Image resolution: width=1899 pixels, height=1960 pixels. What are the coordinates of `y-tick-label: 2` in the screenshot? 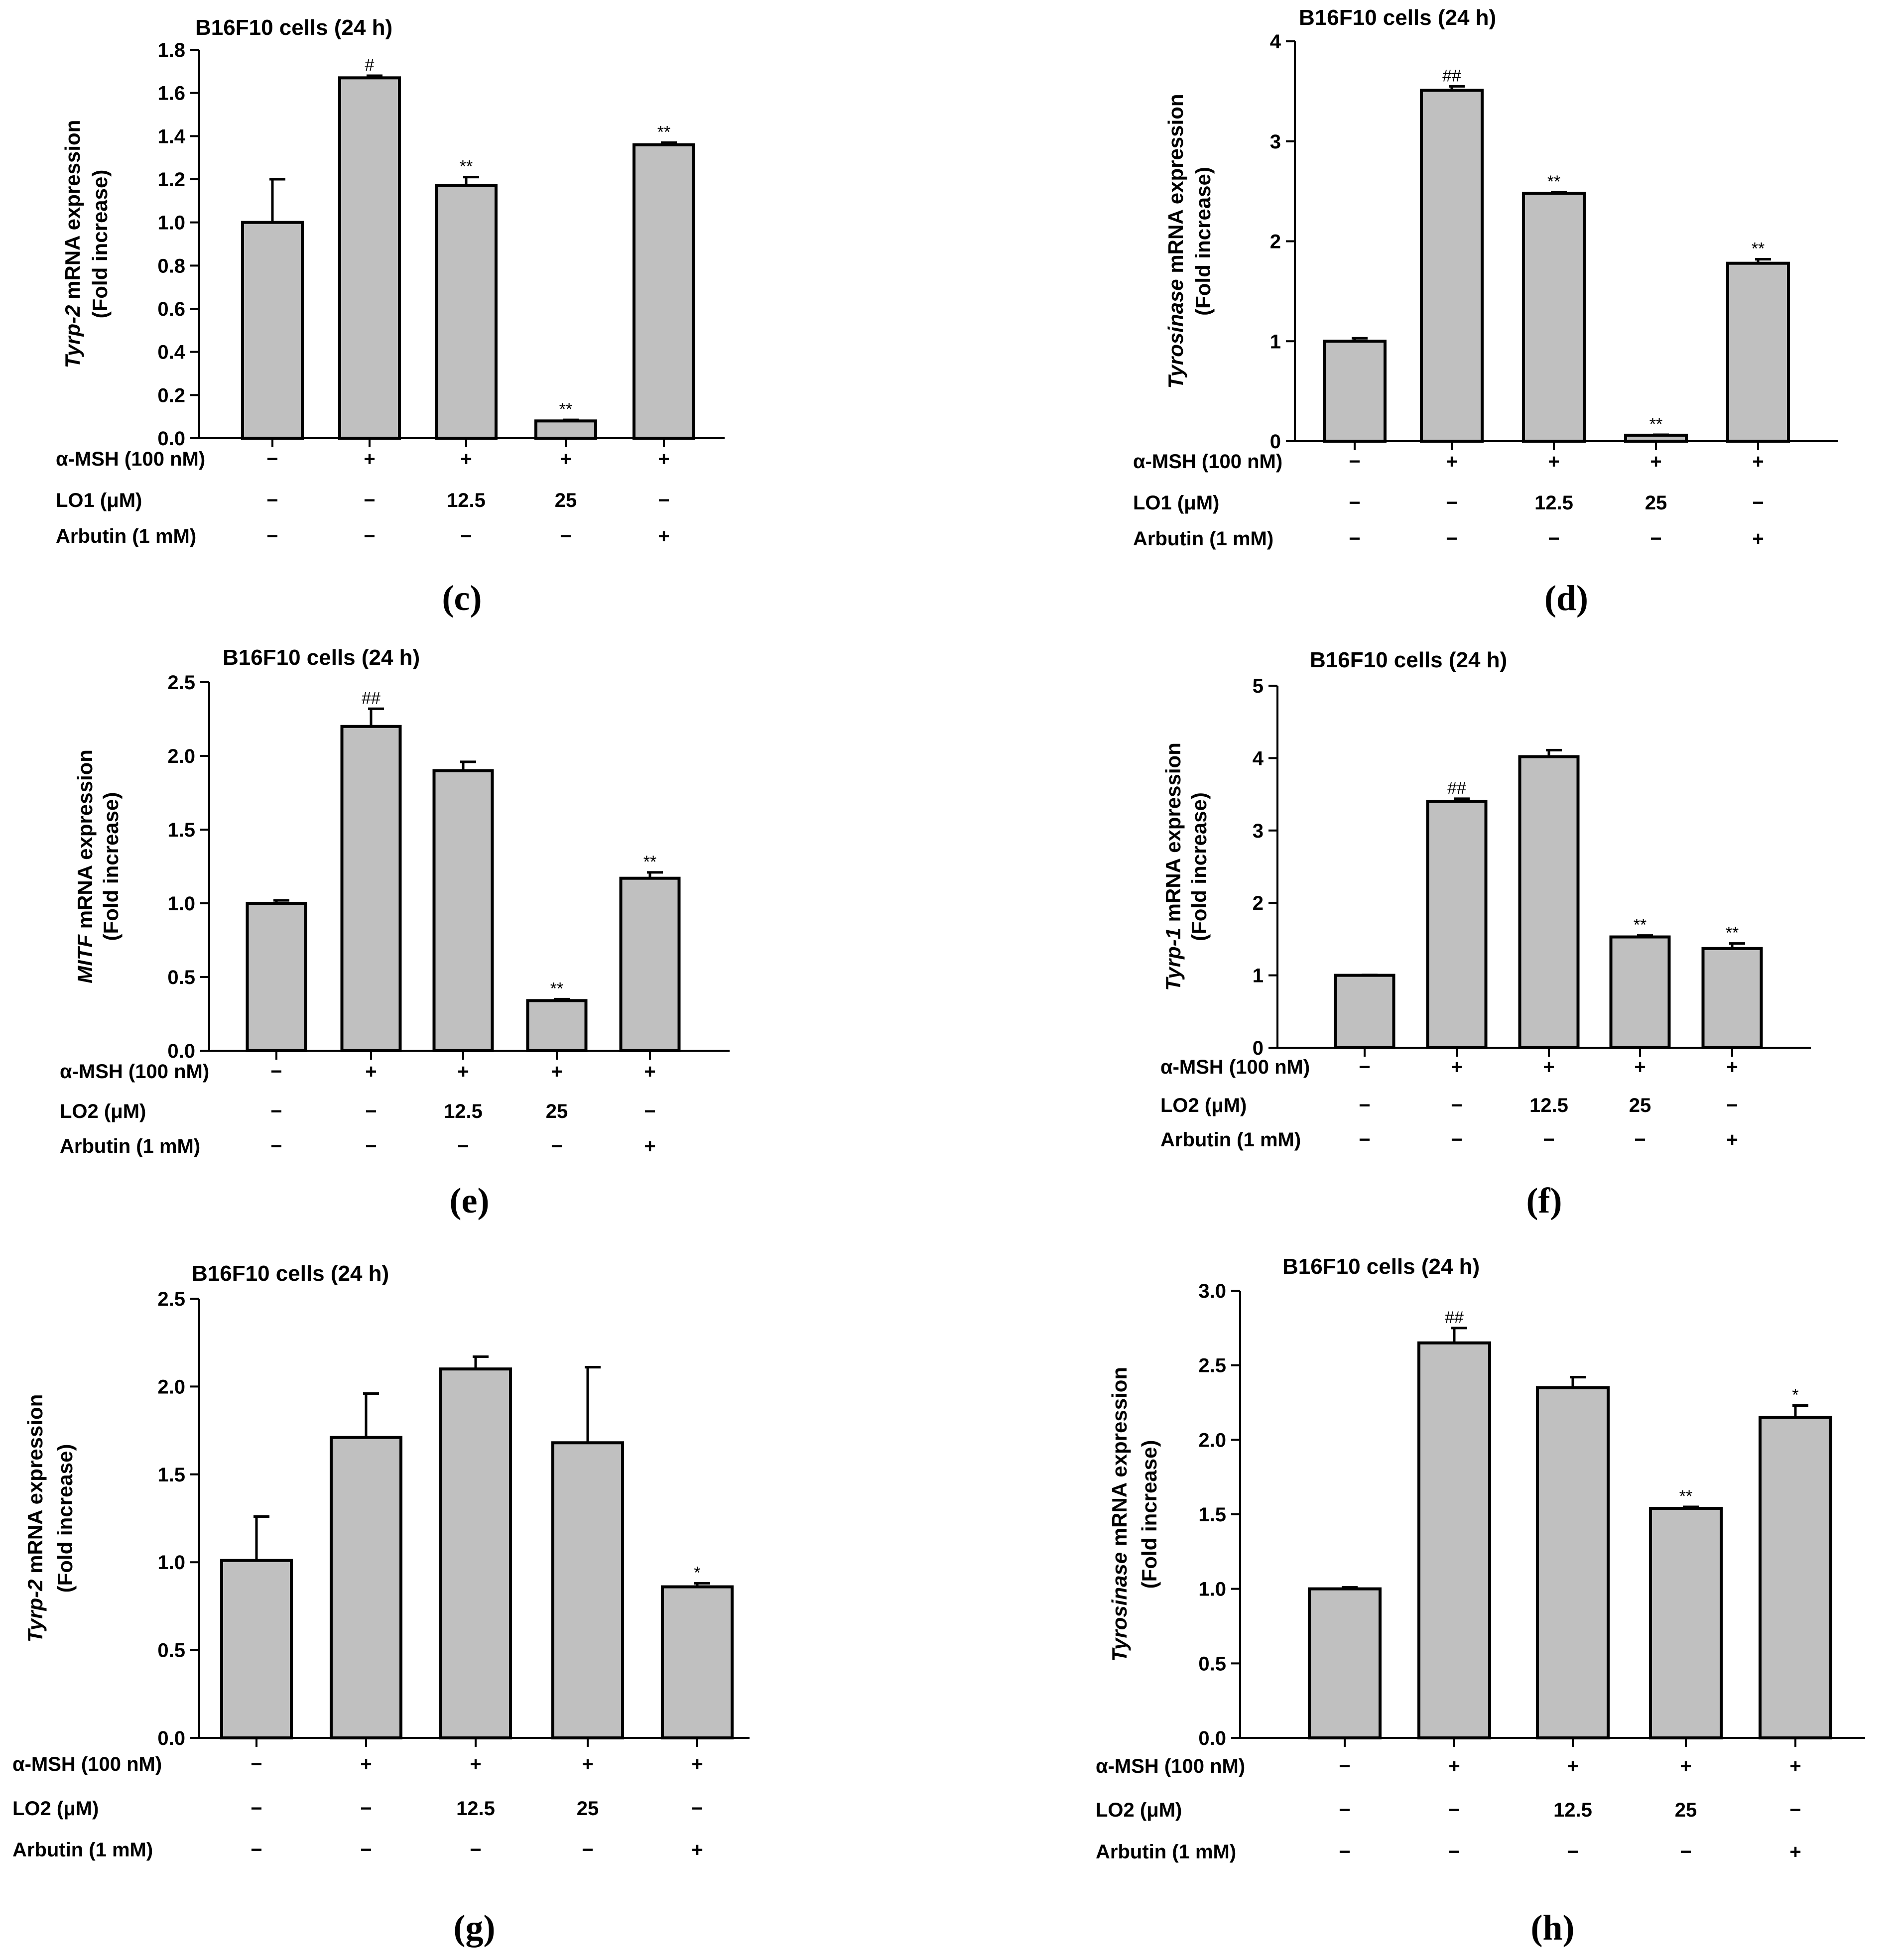 It's located at (1258, 903).